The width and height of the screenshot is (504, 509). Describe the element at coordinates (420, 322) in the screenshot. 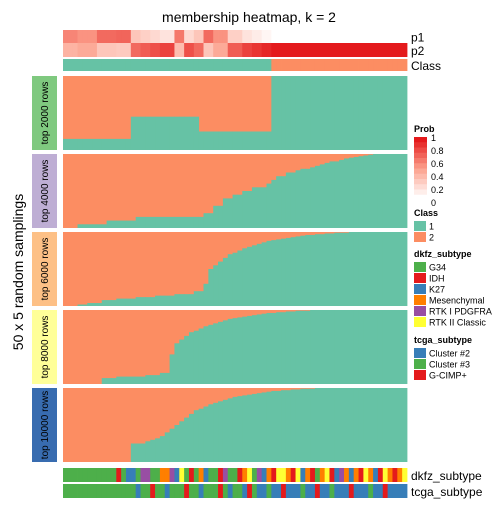

I see `dkfz-legend-swatch` at that location.